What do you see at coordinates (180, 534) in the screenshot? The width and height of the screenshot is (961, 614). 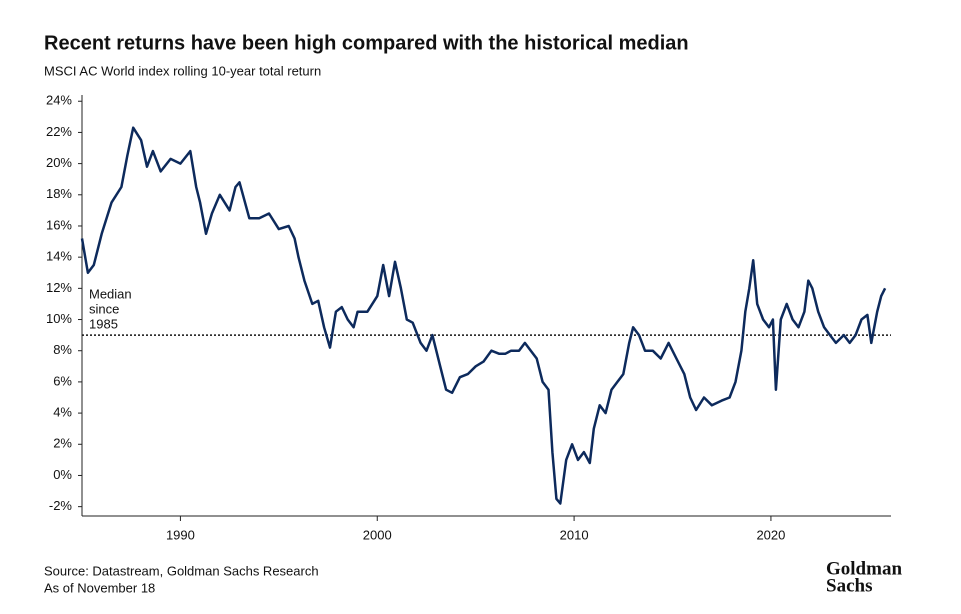 I see `x-tick-label: 1990` at bounding box center [180, 534].